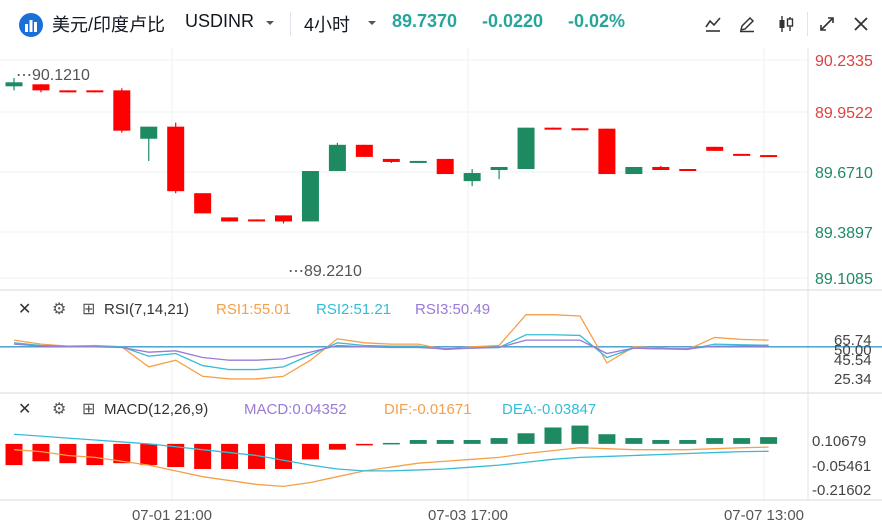 This screenshot has height=527, width=882. What do you see at coordinates (853, 360) in the screenshot?
I see `rsi-axis-label: 45.54` at bounding box center [853, 360].